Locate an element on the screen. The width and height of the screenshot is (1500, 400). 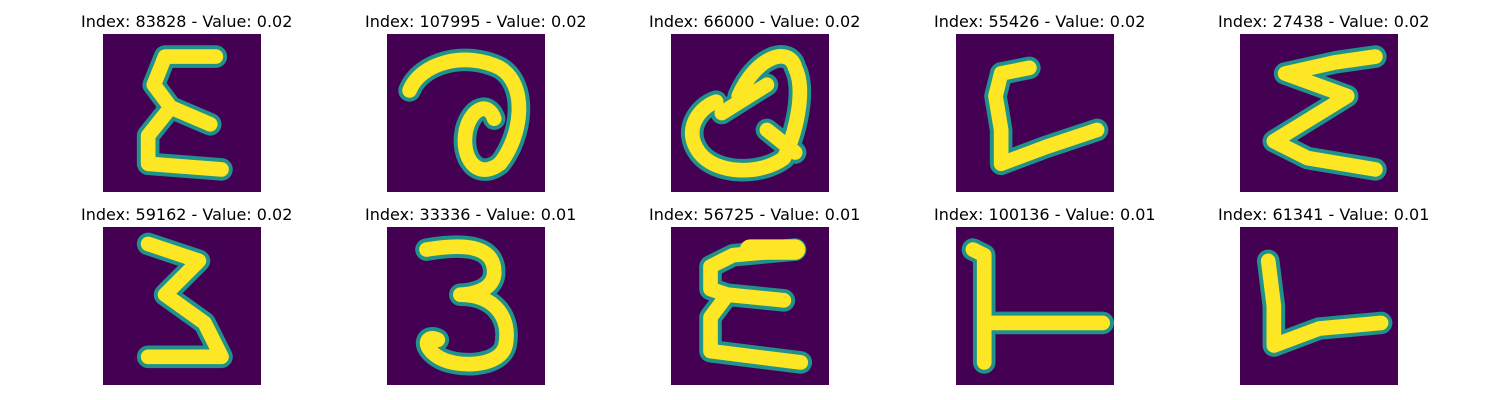
glyph-Q-shape is located at coordinates (746, 113).